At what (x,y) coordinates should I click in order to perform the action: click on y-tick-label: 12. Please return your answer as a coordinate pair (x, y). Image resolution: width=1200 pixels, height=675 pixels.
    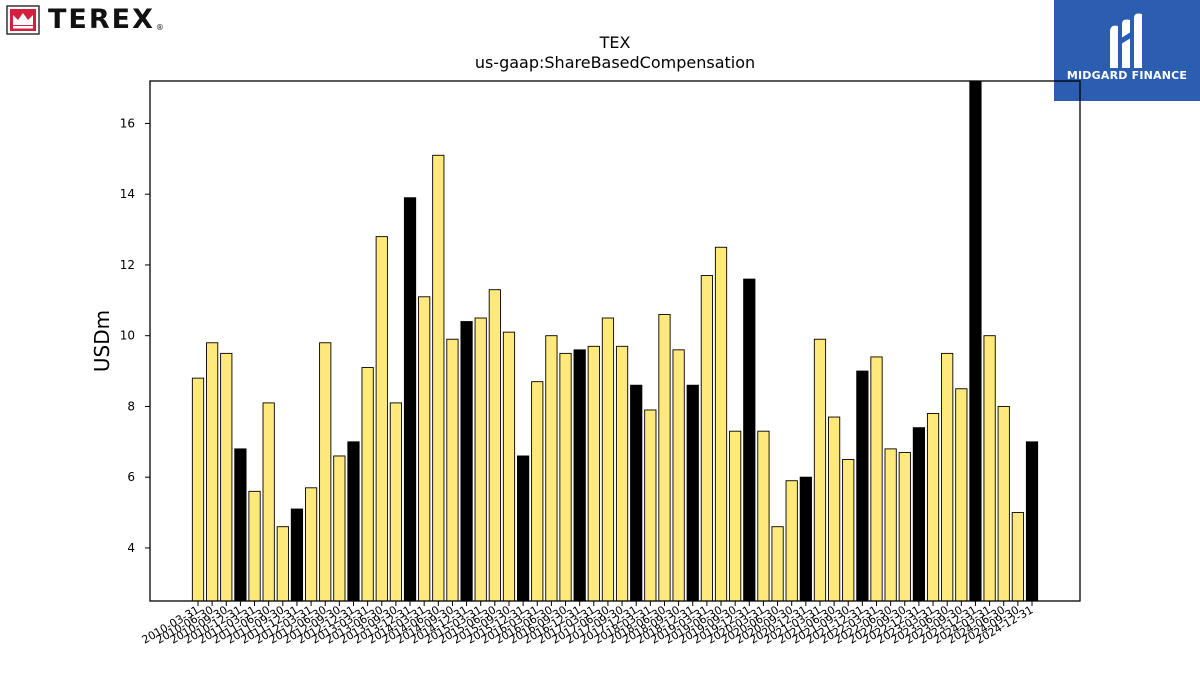
    Looking at the image, I should click on (127, 265).